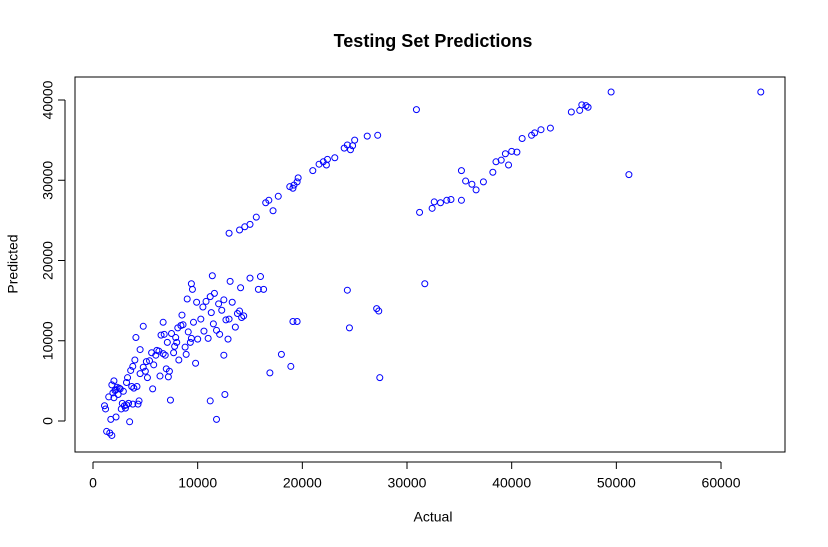 The width and height of the screenshot is (828, 547). What do you see at coordinates (48, 260) in the screenshot?
I see `y-tick-label: 20000` at bounding box center [48, 260].